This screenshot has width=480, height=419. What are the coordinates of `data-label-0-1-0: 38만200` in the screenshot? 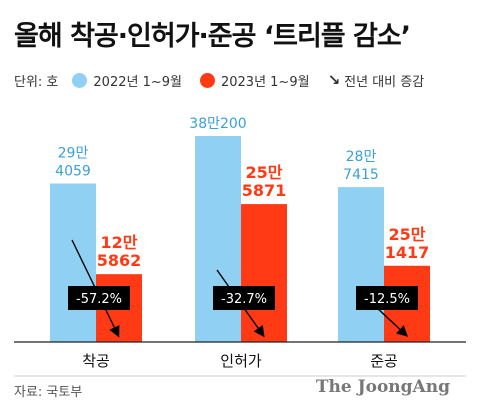 It's located at (217, 124).